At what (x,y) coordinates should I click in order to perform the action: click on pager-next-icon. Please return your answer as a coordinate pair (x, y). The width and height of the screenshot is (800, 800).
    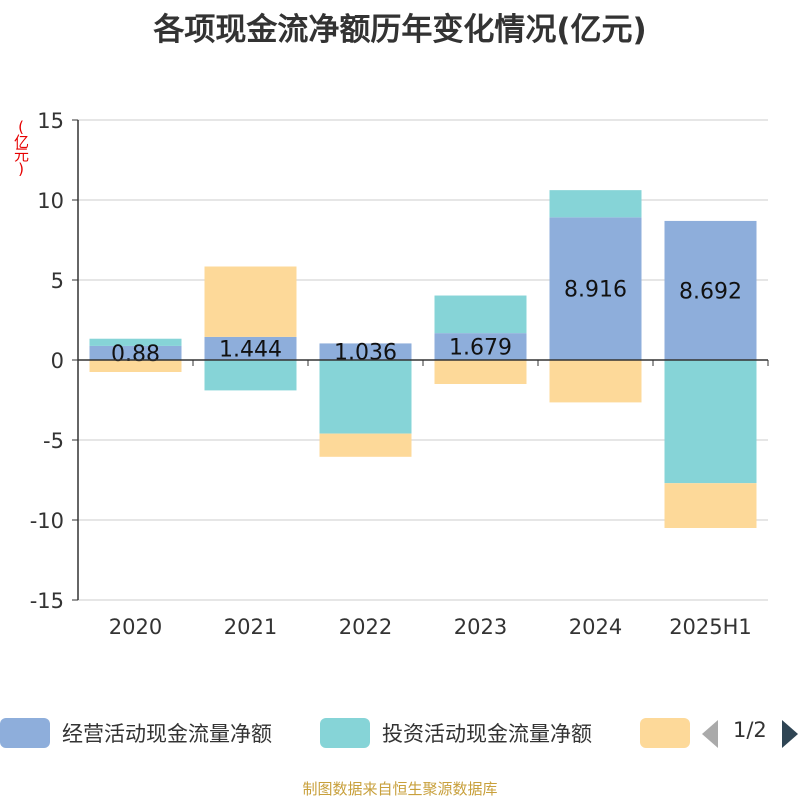
    Looking at the image, I should click on (790, 734).